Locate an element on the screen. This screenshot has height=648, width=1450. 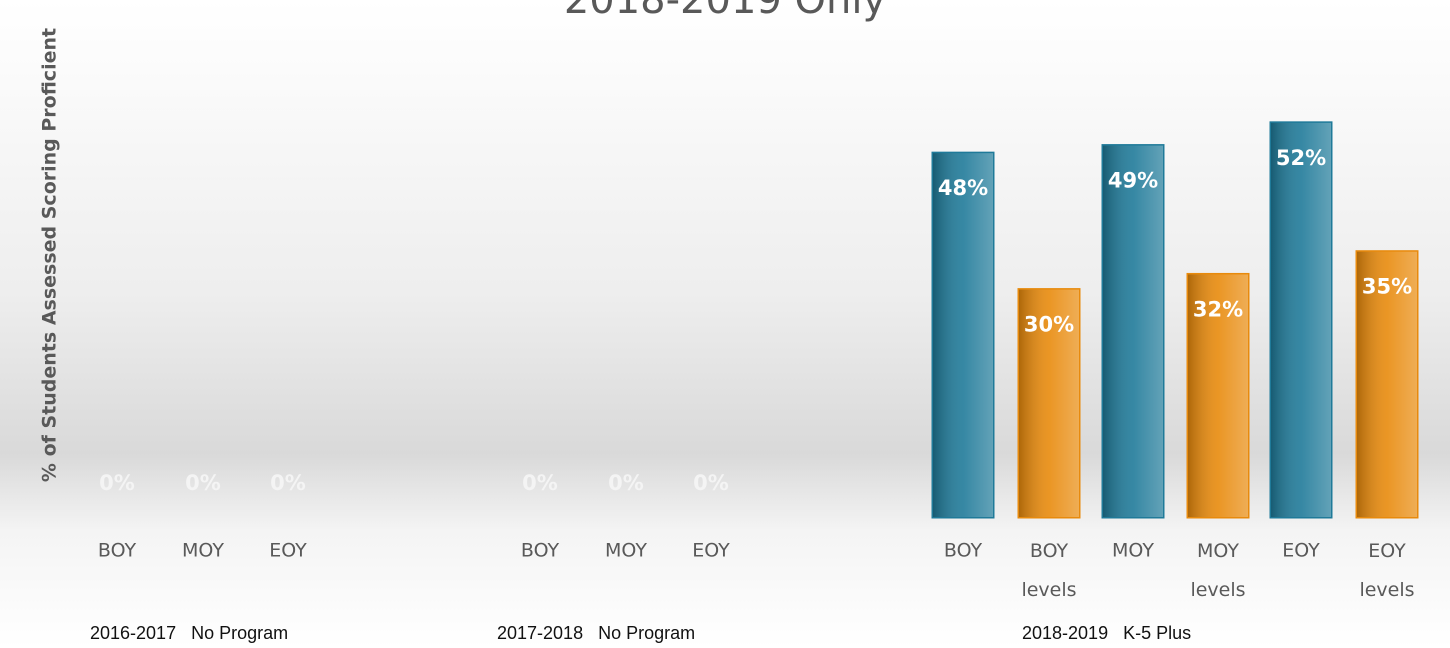
group-label: 2017-2018 No Program is located at coordinates (596, 633).